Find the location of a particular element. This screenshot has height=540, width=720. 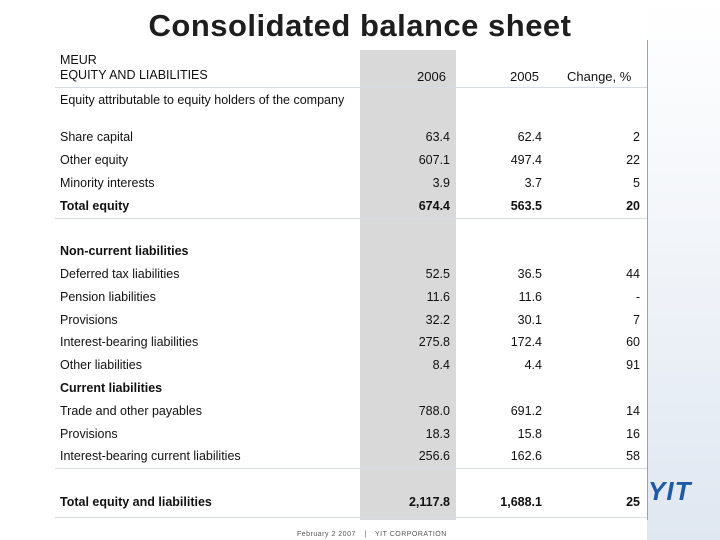

value-2005: 172.4 is located at coordinates (526, 342).